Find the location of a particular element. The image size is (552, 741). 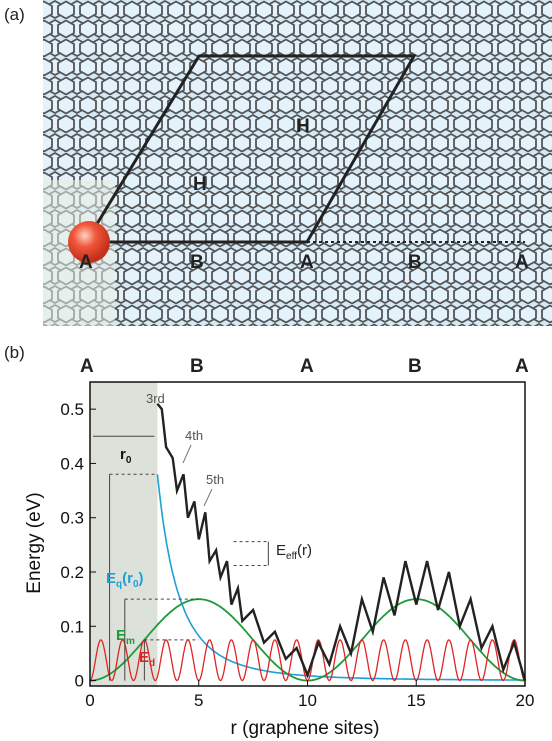

eq-annotation: Eq(r0) is located at coordinates (125, 580).